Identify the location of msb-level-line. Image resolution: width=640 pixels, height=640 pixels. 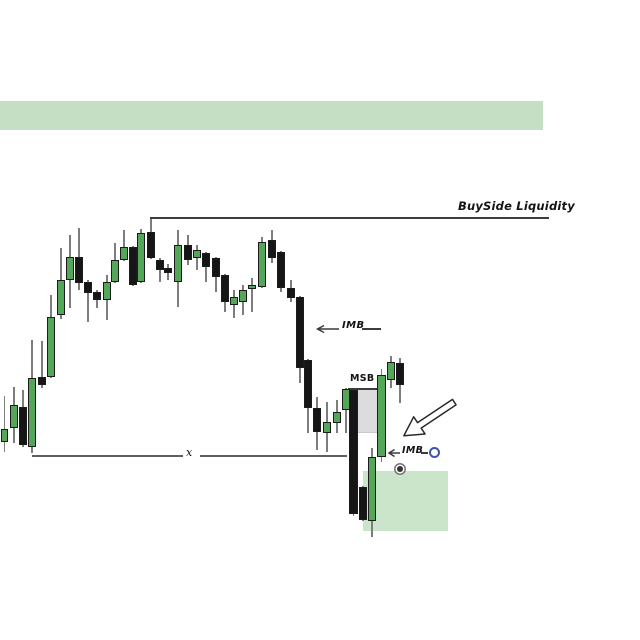
(365, 389).